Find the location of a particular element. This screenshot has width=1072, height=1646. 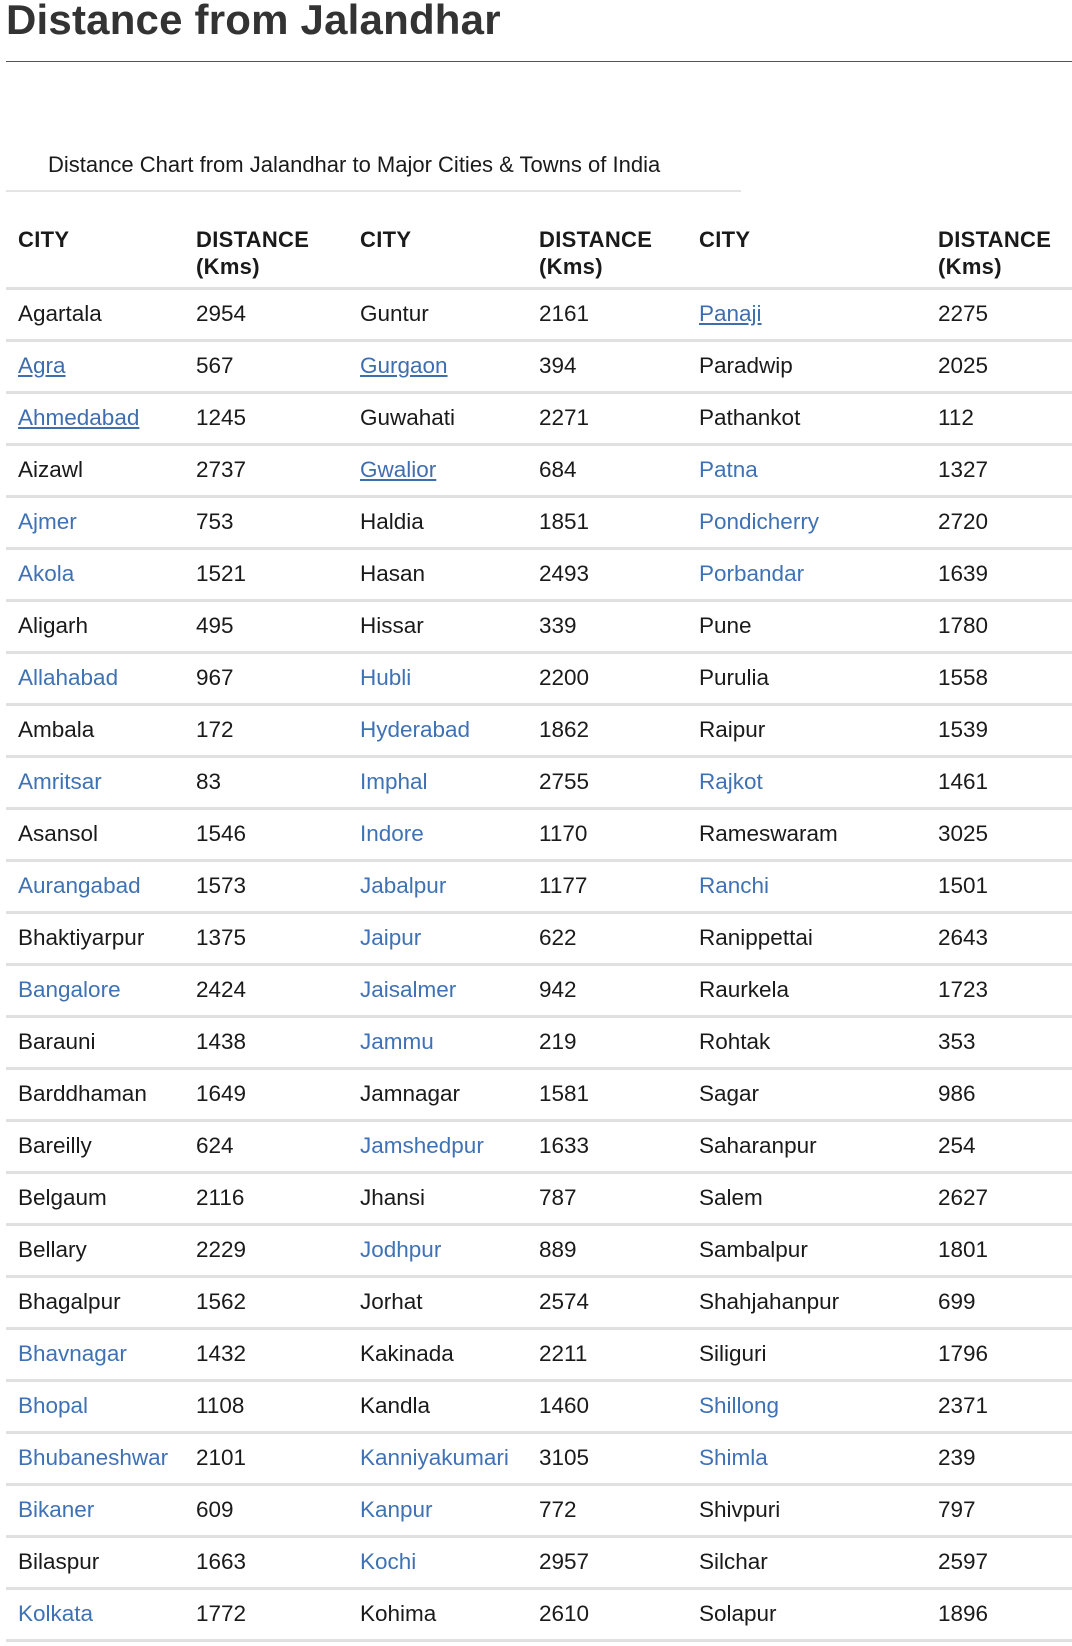

table-row: Ambala 172 Hyderabad 1862 Raipur 1539 is located at coordinates (539, 731).